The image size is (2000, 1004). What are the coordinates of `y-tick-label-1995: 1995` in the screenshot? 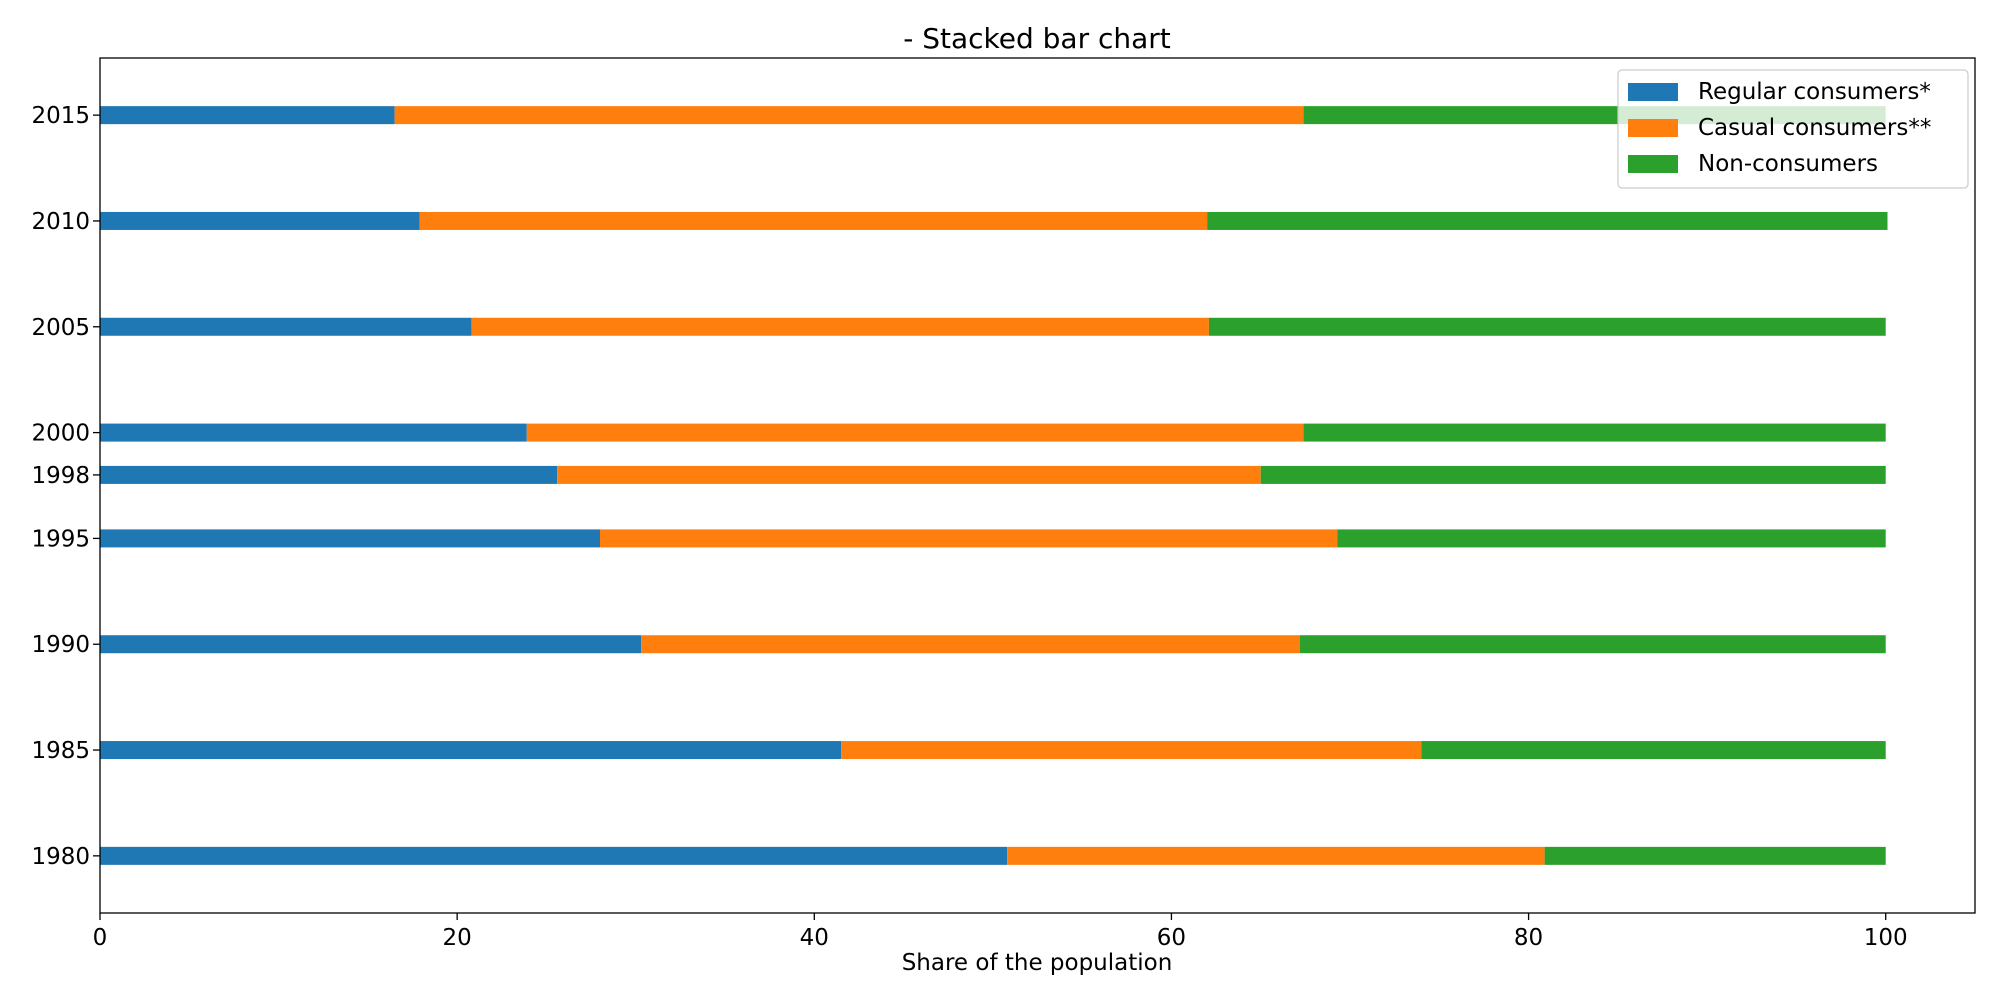 It's located at (60, 539).